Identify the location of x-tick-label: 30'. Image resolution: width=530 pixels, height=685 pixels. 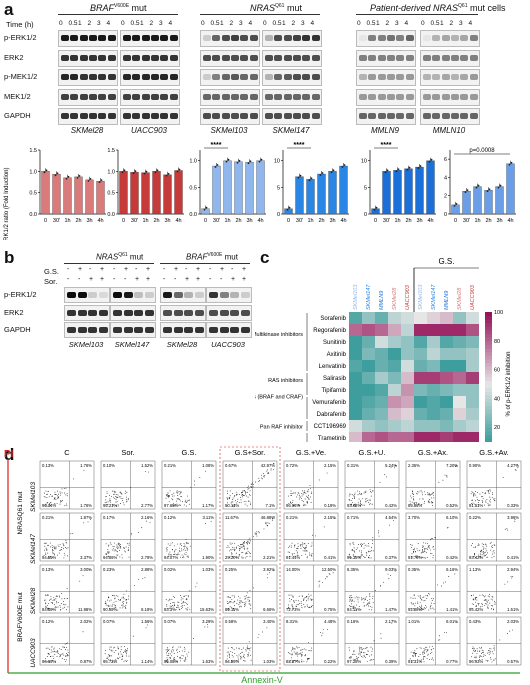
(466, 221).